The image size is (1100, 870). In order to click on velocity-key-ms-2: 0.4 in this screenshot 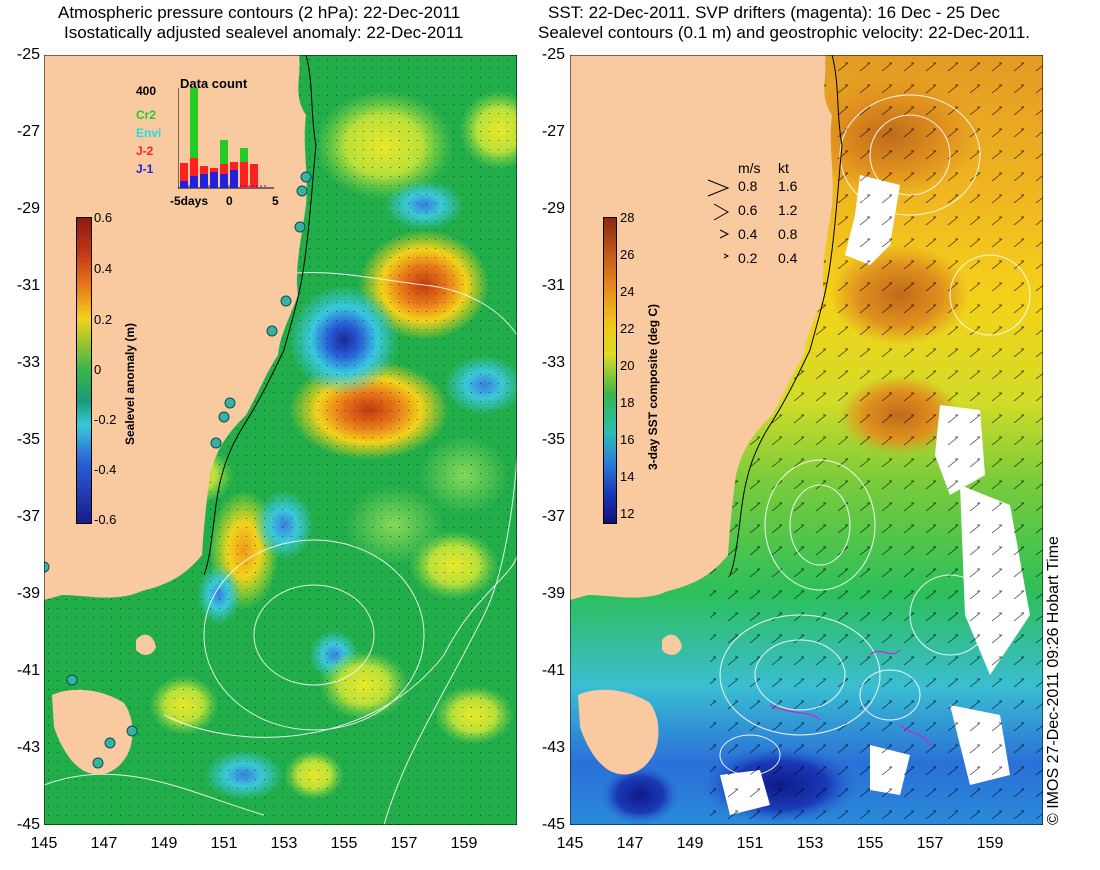, I will do `click(748, 234)`.